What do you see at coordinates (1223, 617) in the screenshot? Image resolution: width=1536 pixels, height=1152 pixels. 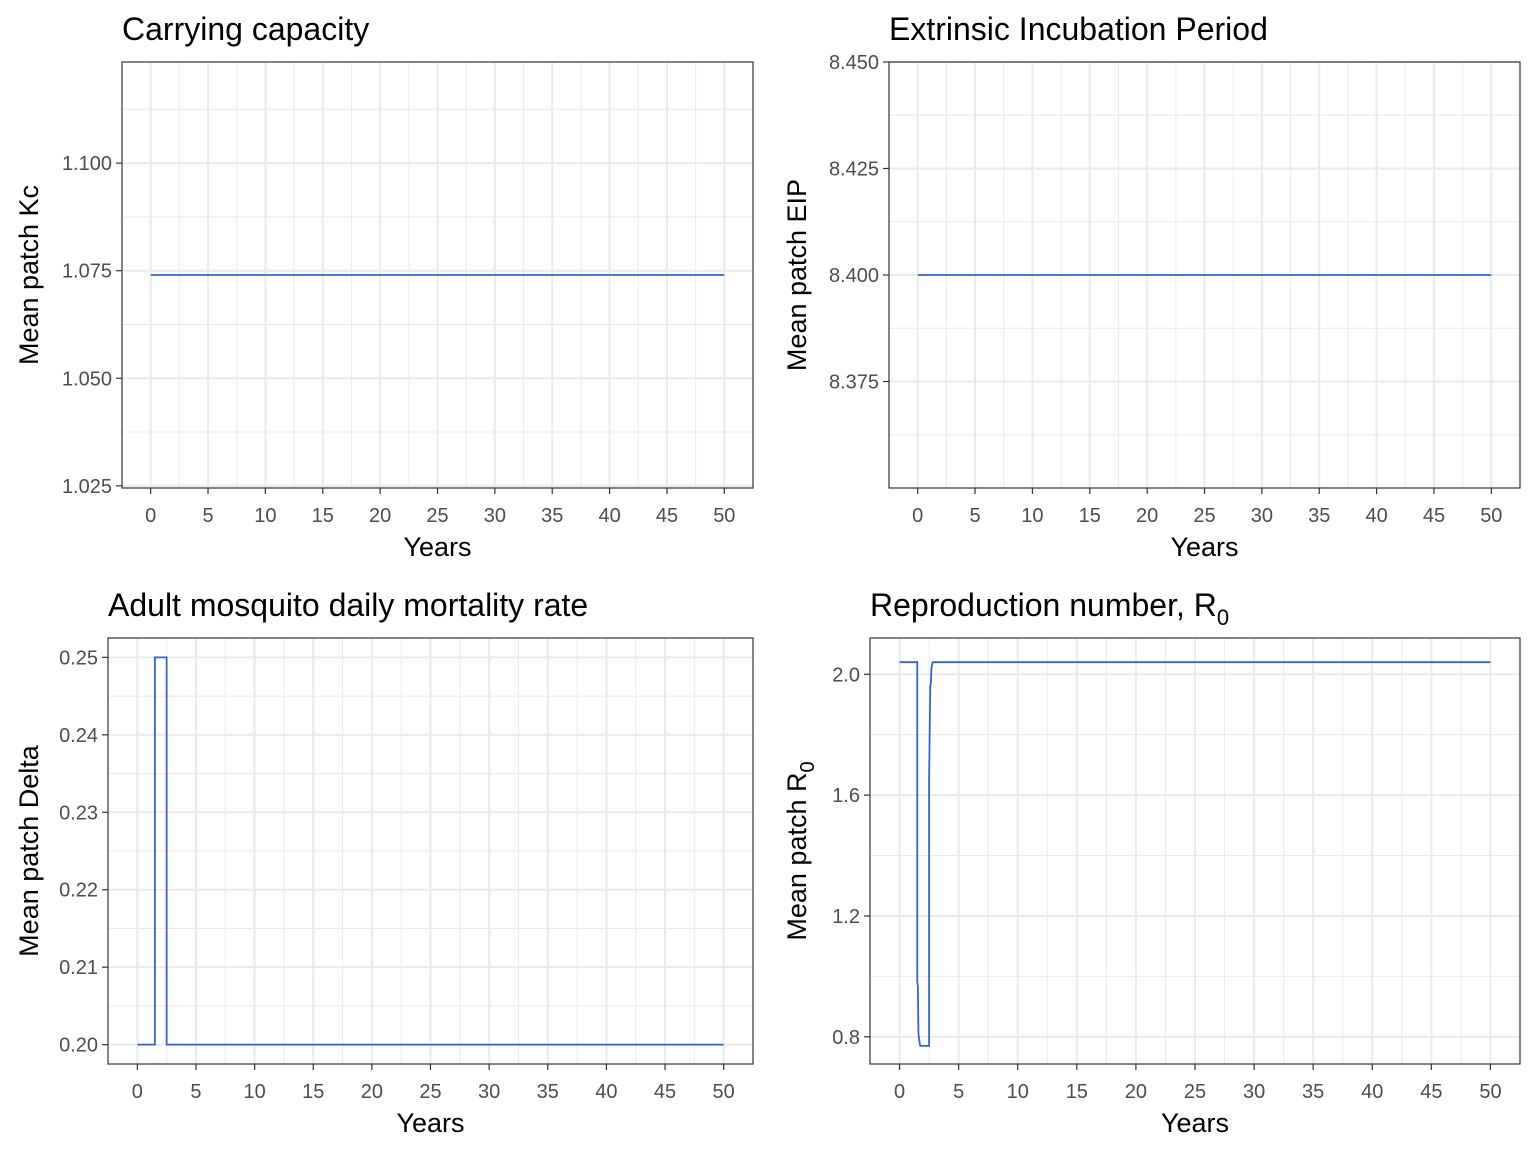 I see `panel-title-subscript: 0` at bounding box center [1223, 617].